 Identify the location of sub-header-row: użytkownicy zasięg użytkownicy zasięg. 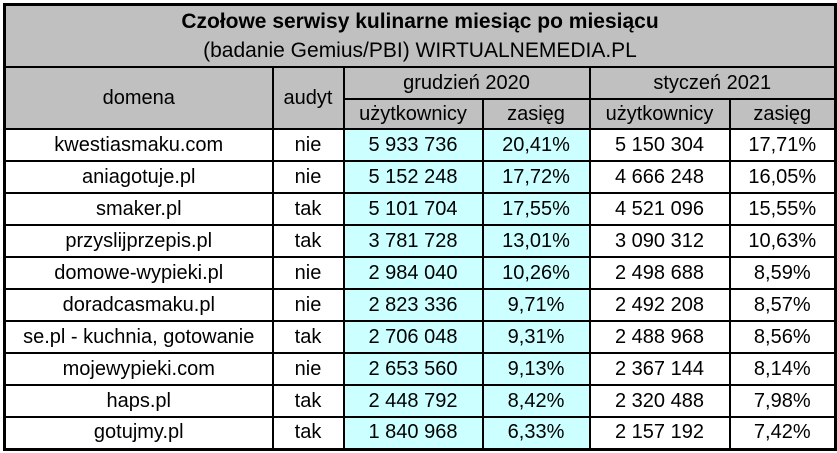
(421, 114).